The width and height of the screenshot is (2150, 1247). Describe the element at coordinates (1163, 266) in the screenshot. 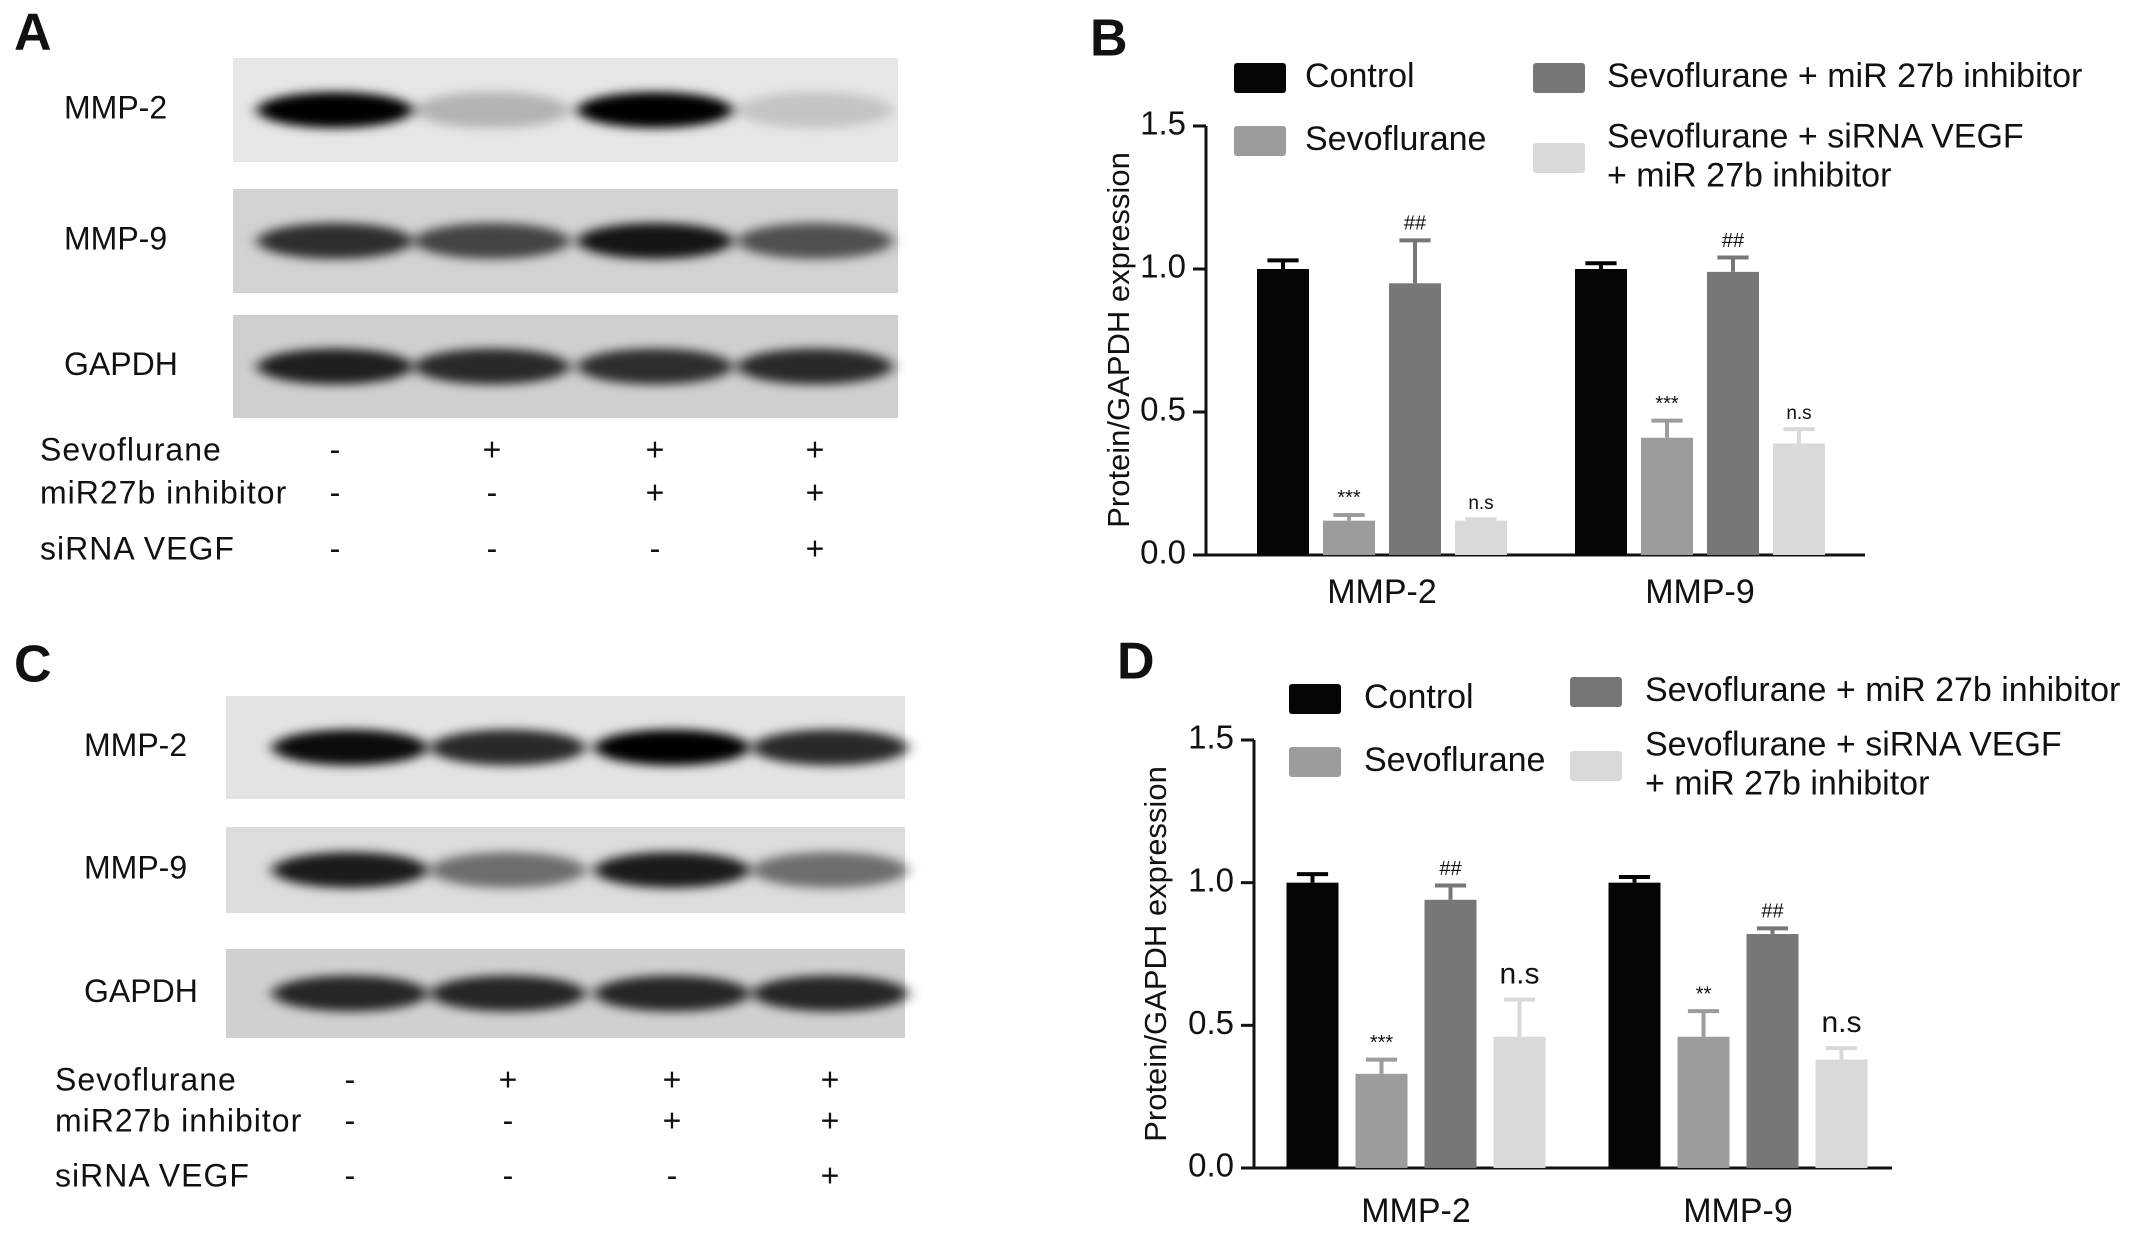

I see `y-tick-label: 1.0` at that location.